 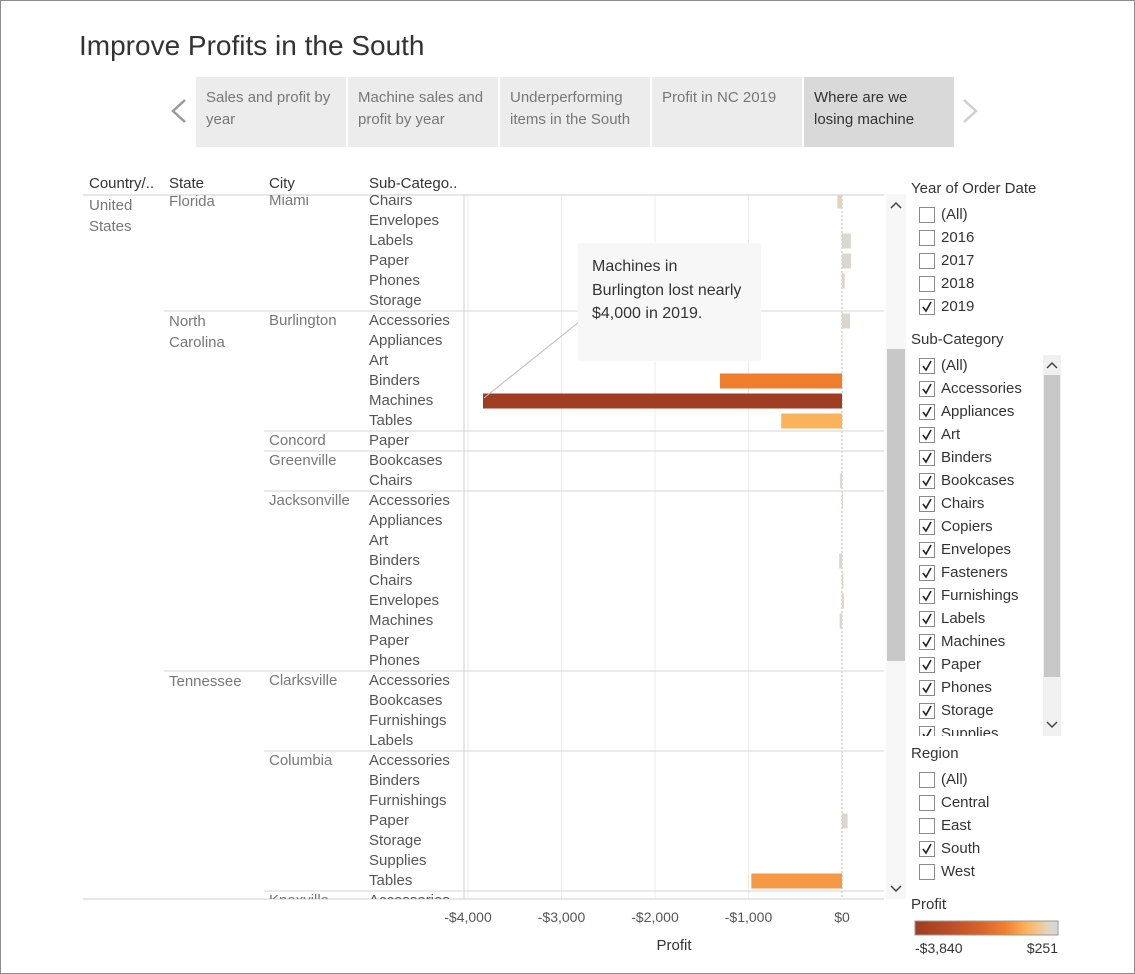 I want to click on filter-item-label: Copiers, so click(x=967, y=526).